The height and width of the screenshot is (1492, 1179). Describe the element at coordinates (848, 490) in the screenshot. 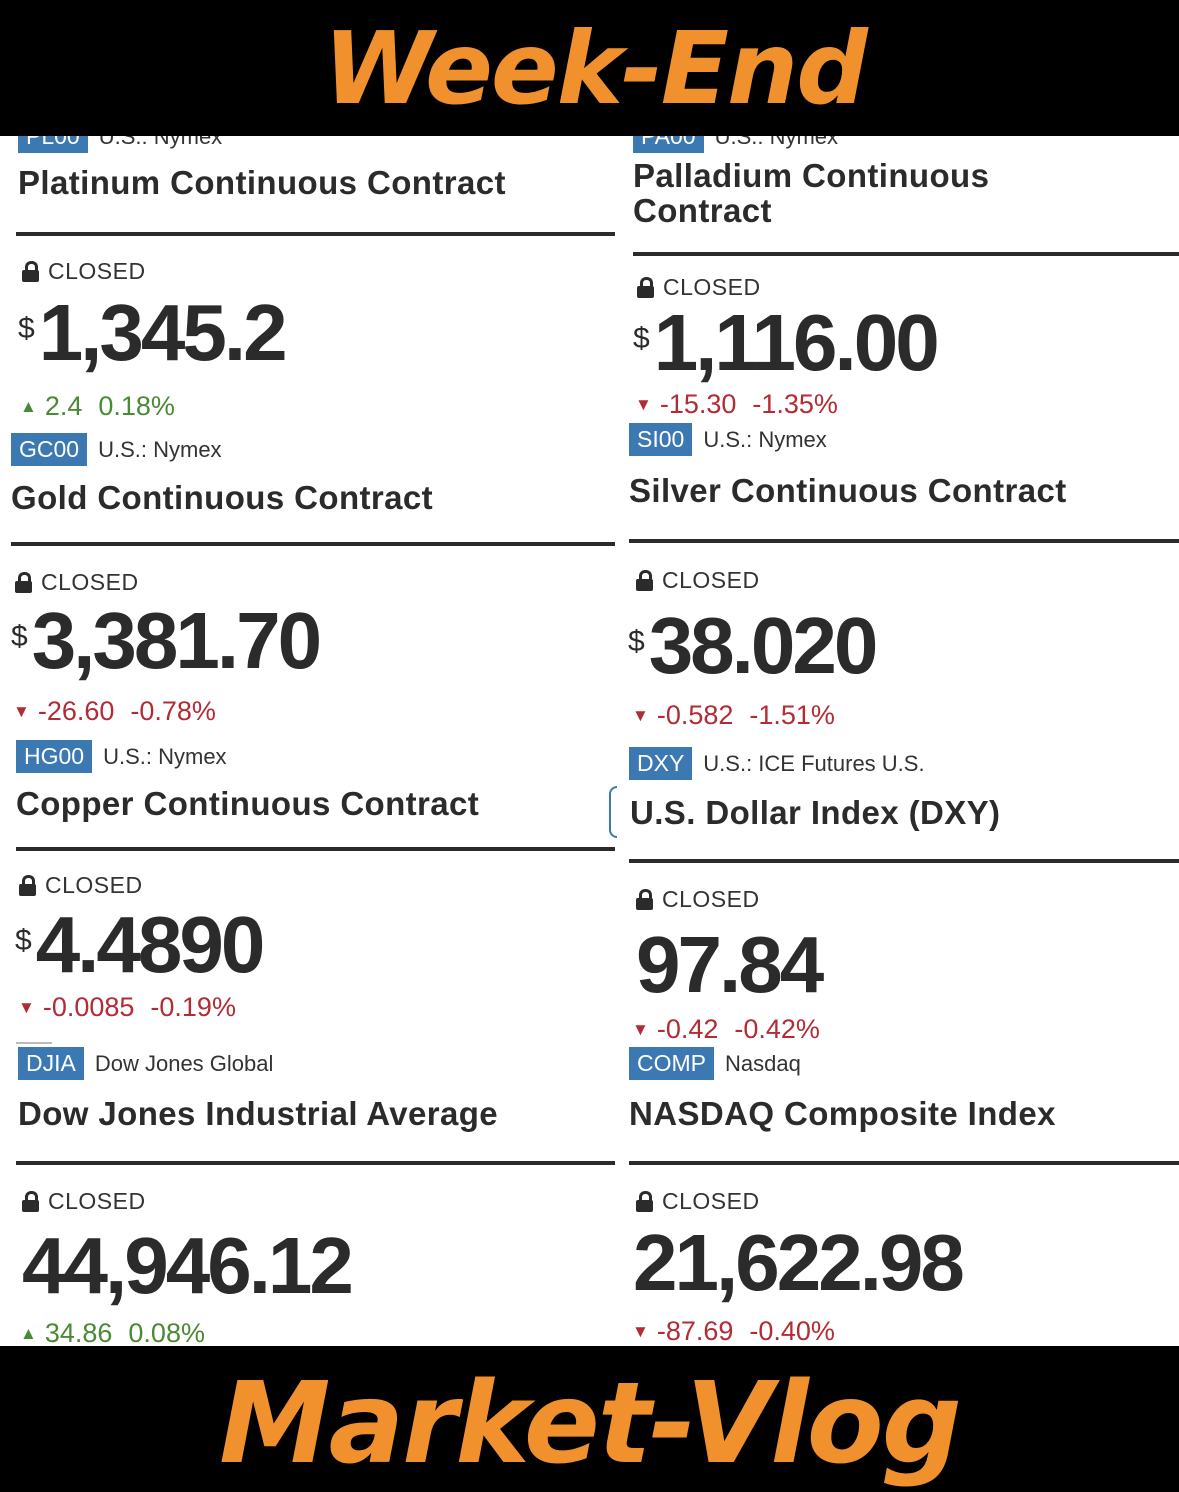

I see `silver-name: Silver Continuous Contract` at that location.